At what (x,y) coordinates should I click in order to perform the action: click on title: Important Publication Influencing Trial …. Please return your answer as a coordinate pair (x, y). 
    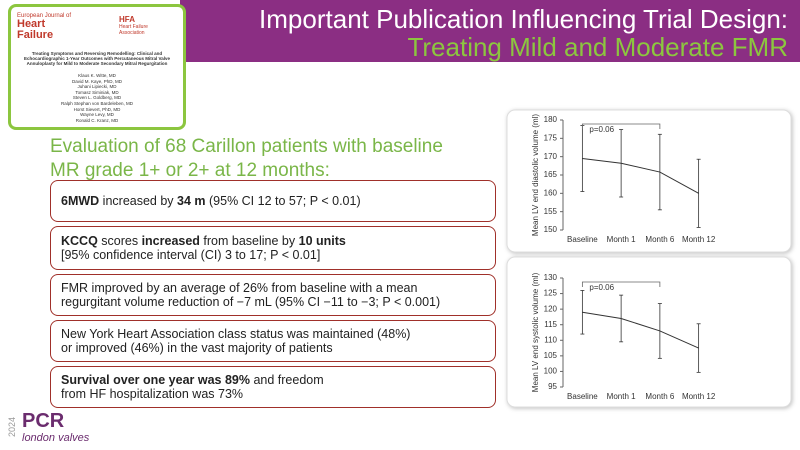
    Looking at the image, I should click on (523, 19).